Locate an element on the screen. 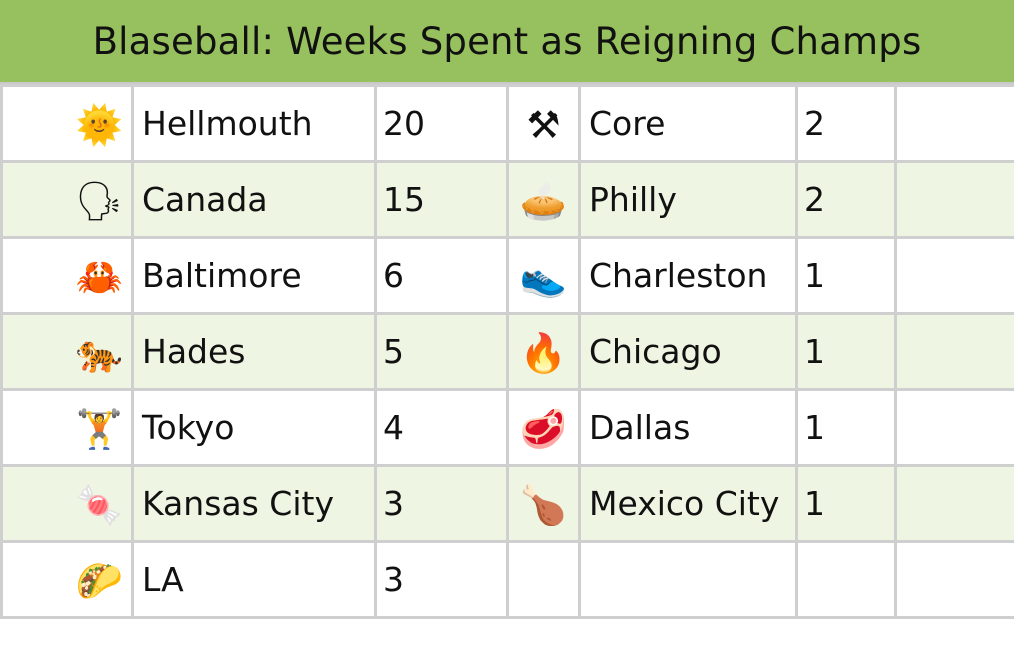  team-name: Charleston is located at coordinates (678, 275).